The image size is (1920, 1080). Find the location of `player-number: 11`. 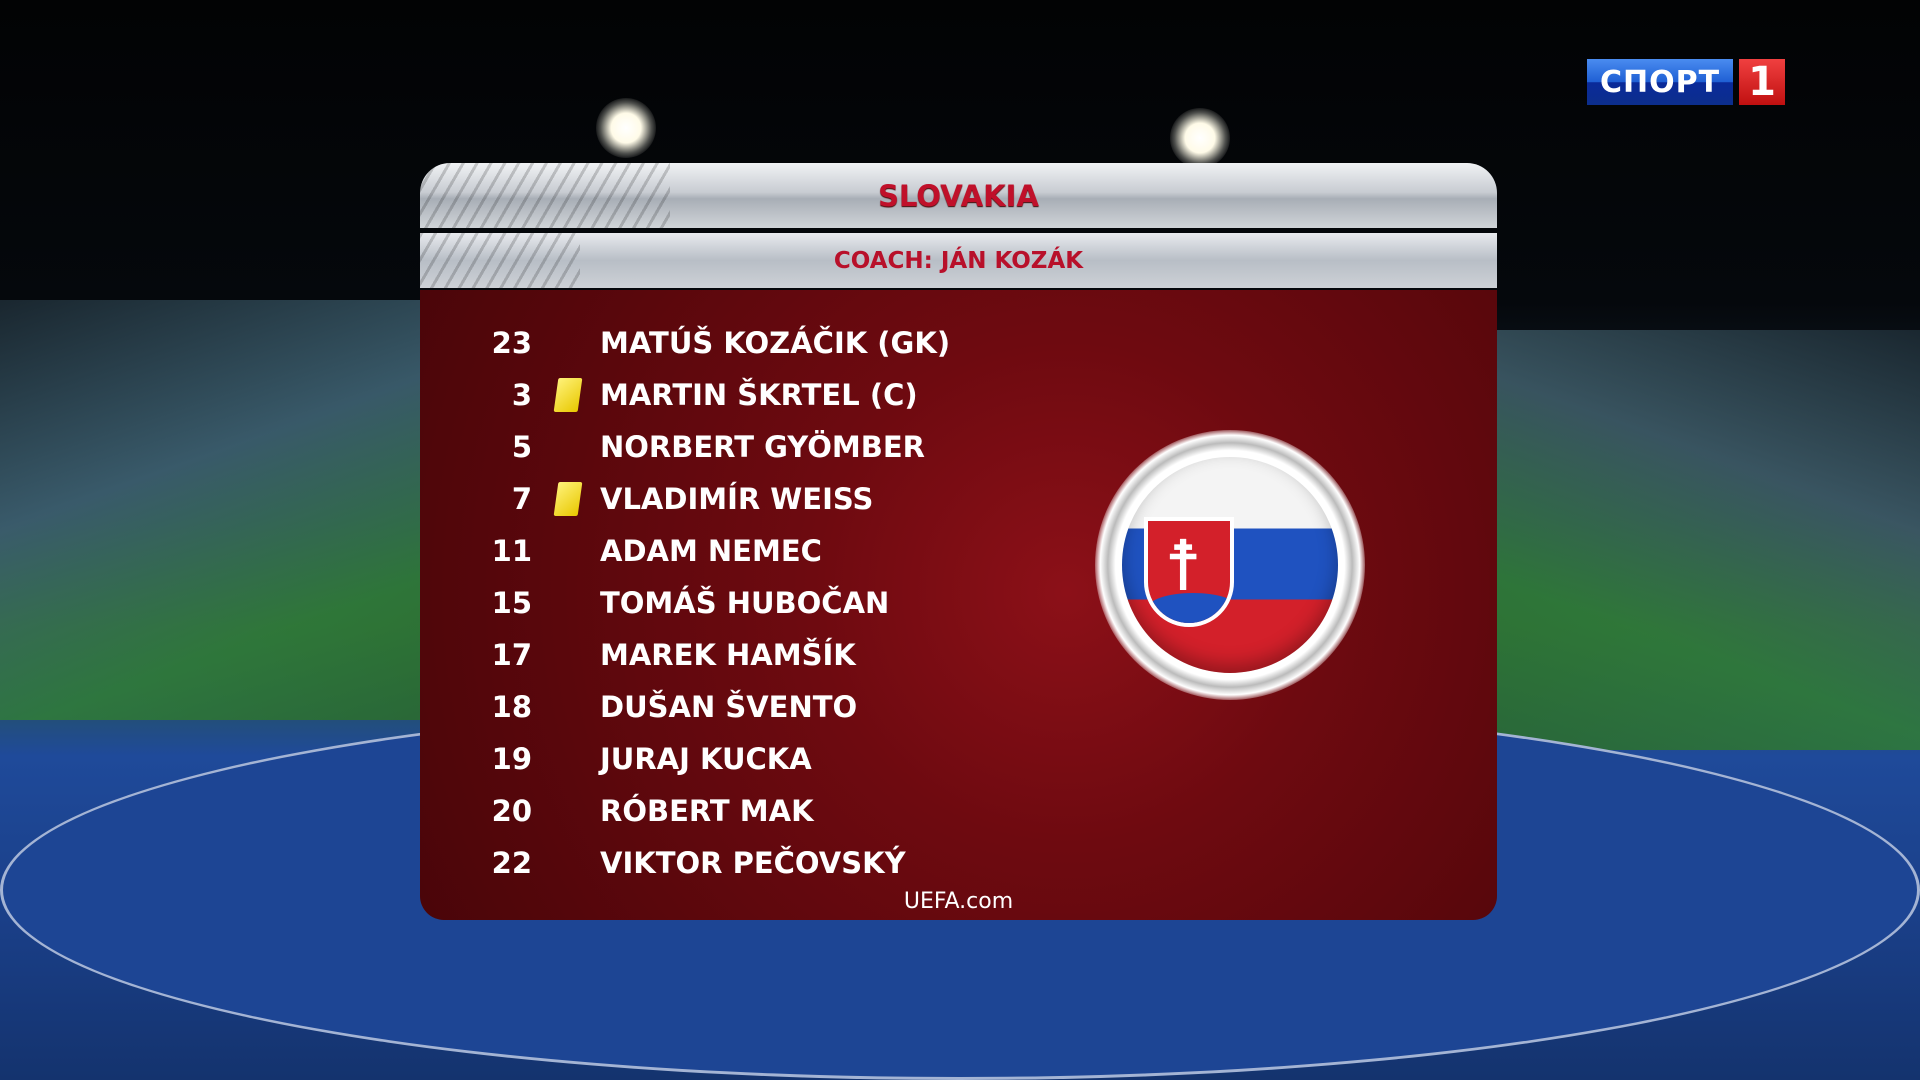

player-number: 11 is located at coordinates (511, 551).